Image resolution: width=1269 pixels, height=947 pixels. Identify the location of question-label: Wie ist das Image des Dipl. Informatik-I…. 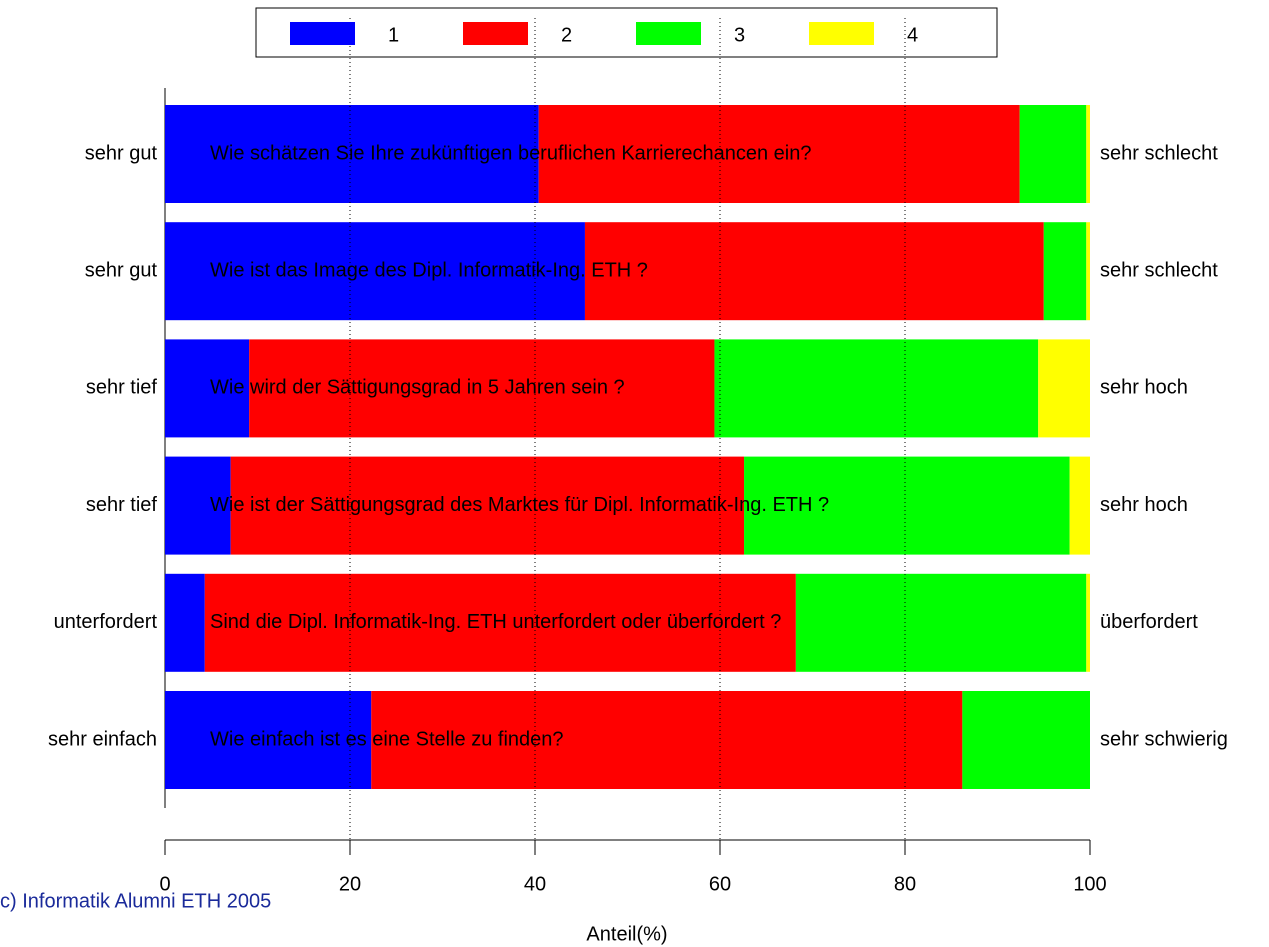
(429, 270).